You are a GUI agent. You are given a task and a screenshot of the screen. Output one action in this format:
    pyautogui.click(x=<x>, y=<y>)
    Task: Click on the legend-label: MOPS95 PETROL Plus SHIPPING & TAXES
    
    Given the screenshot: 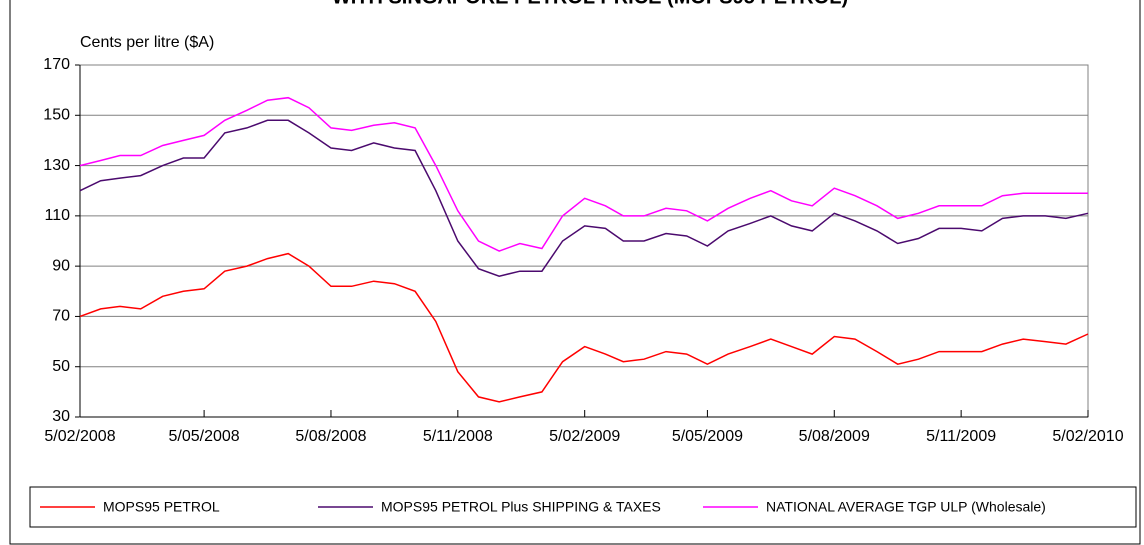 What is the action you would take?
    pyautogui.click(x=521, y=507)
    